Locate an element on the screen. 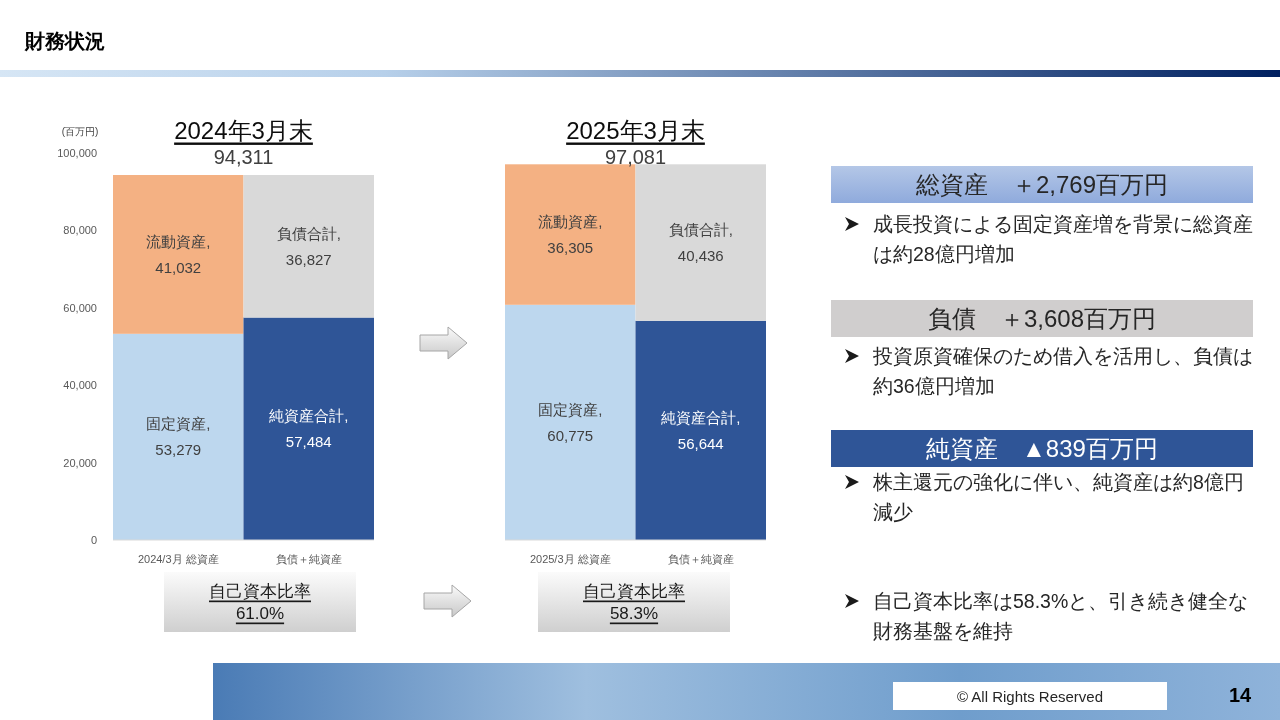 The height and width of the screenshot is (720, 1280). y-tick-label: 100,000 is located at coordinates (77, 153).